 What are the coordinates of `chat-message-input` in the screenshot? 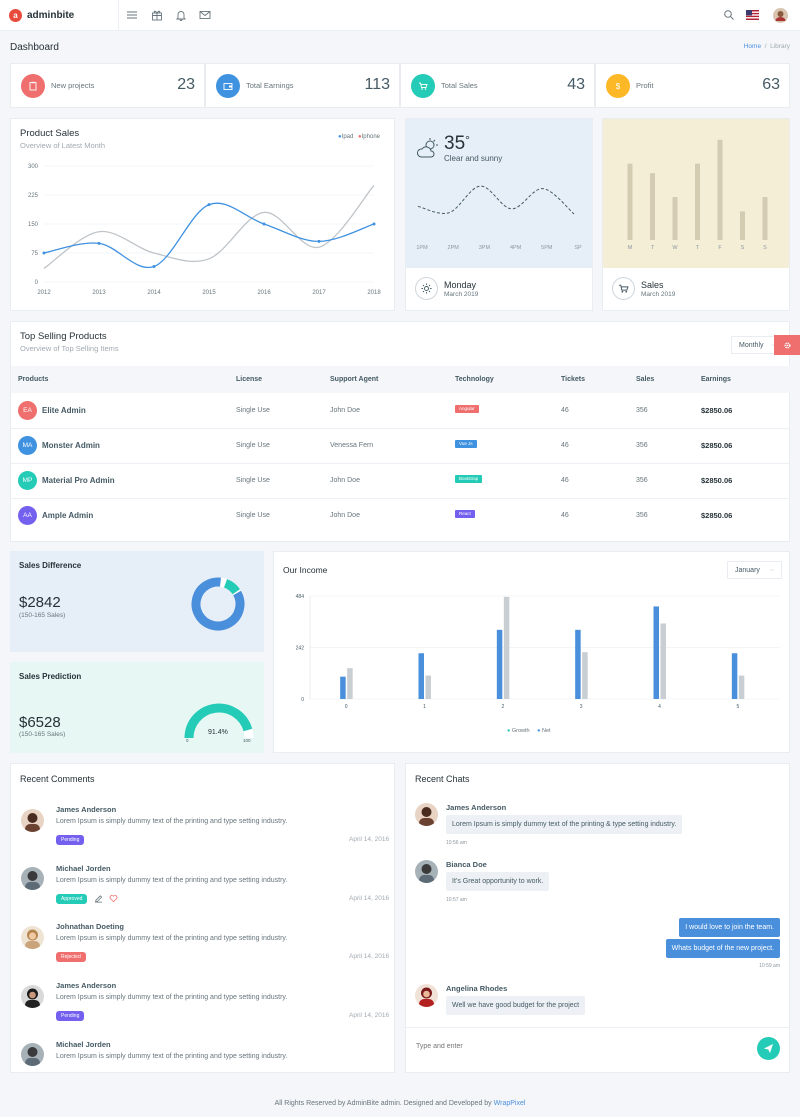 It's located at (576, 1046).